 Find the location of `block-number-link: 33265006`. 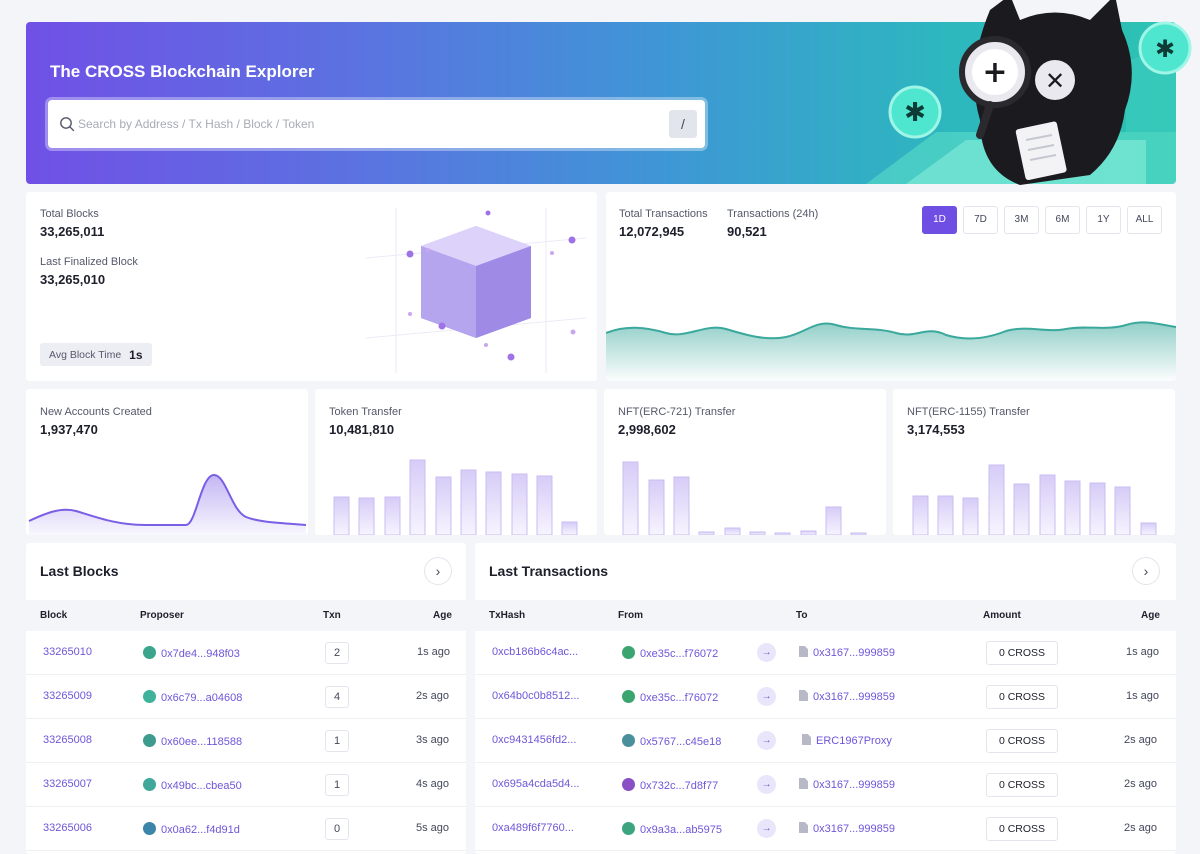

block-number-link: 33265006 is located at coordinates (67, 828).